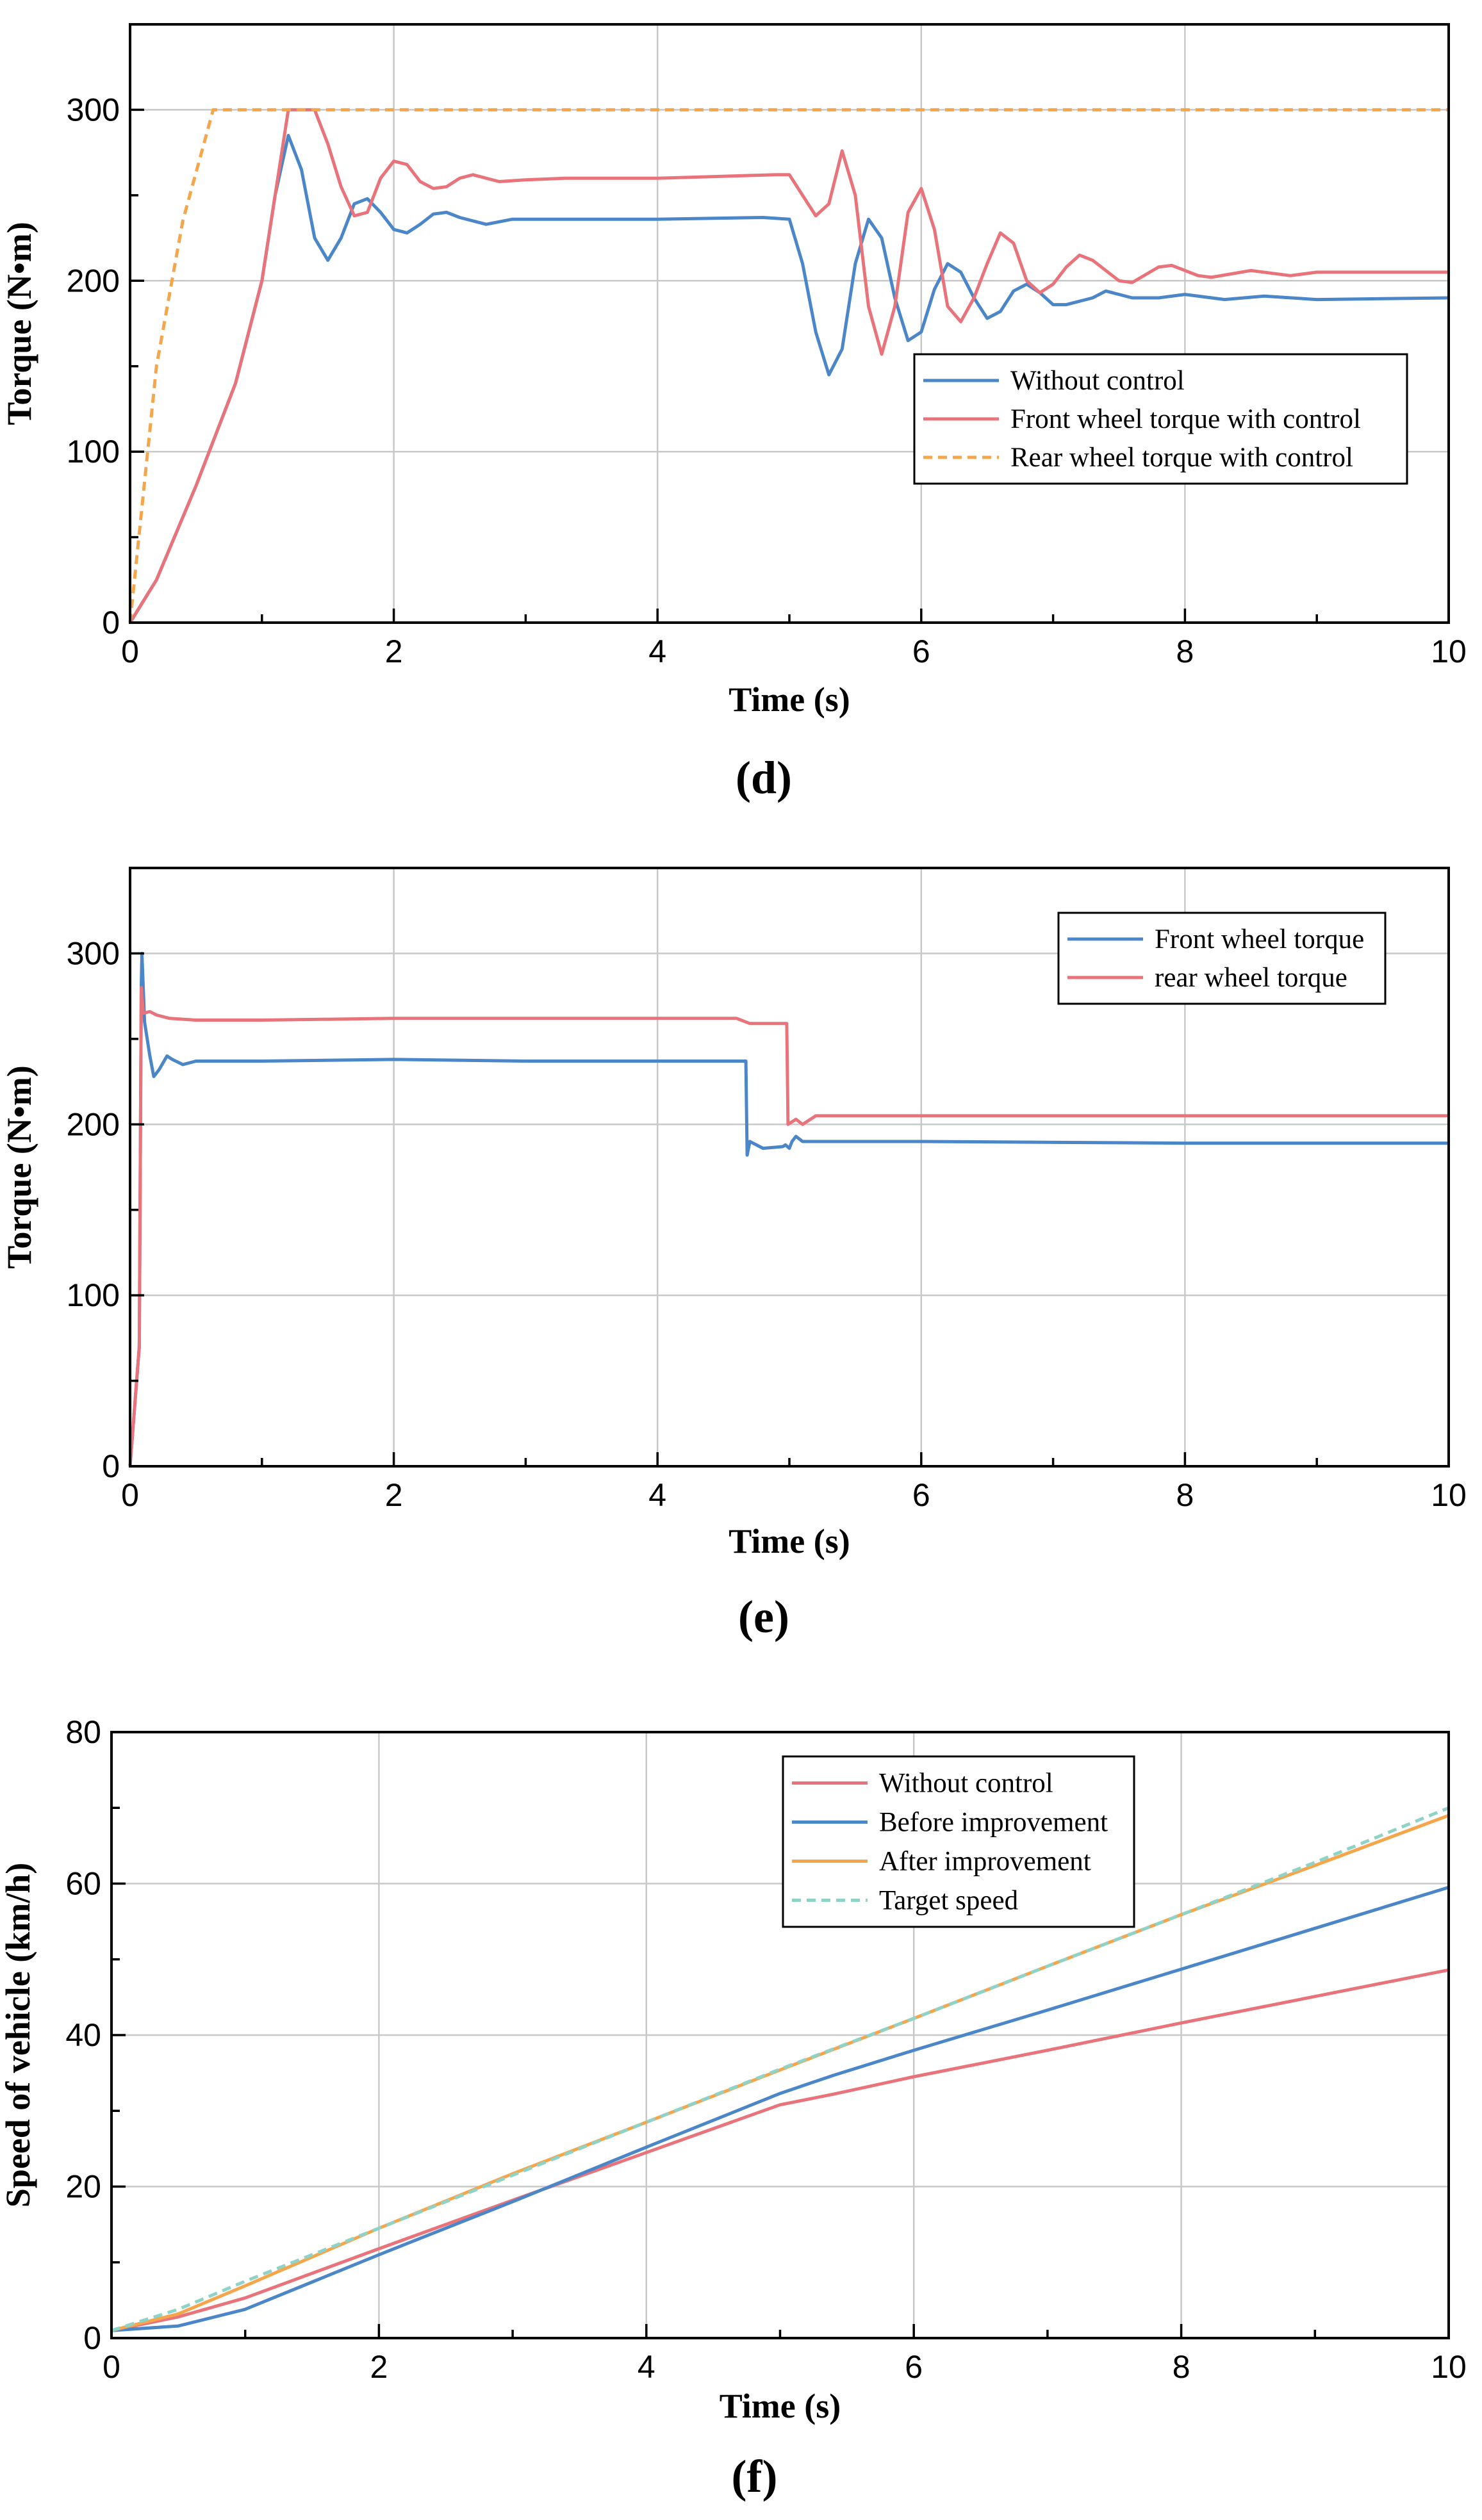 The image size is (1482, 2520). I want to click on legend: Front wheel torque rear wheel torque, so click(1222, 959).